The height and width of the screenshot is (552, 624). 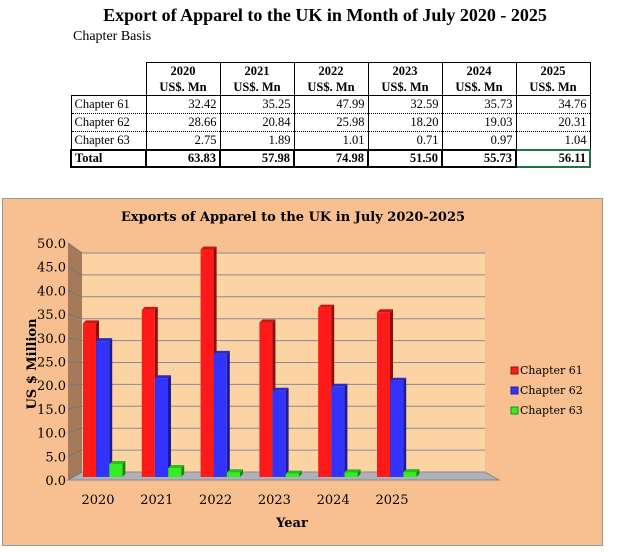 I want to click on total-label: Total, so click(x=108, y=158).